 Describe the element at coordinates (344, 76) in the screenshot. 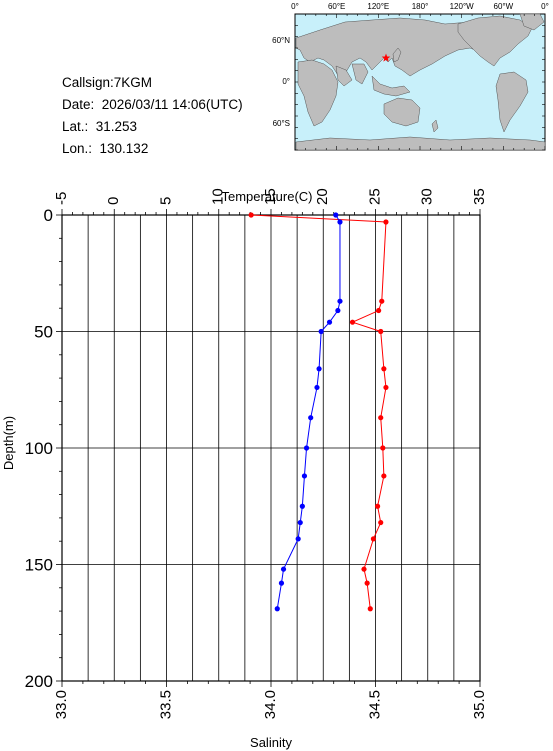

I see `land-arabia` at that location.